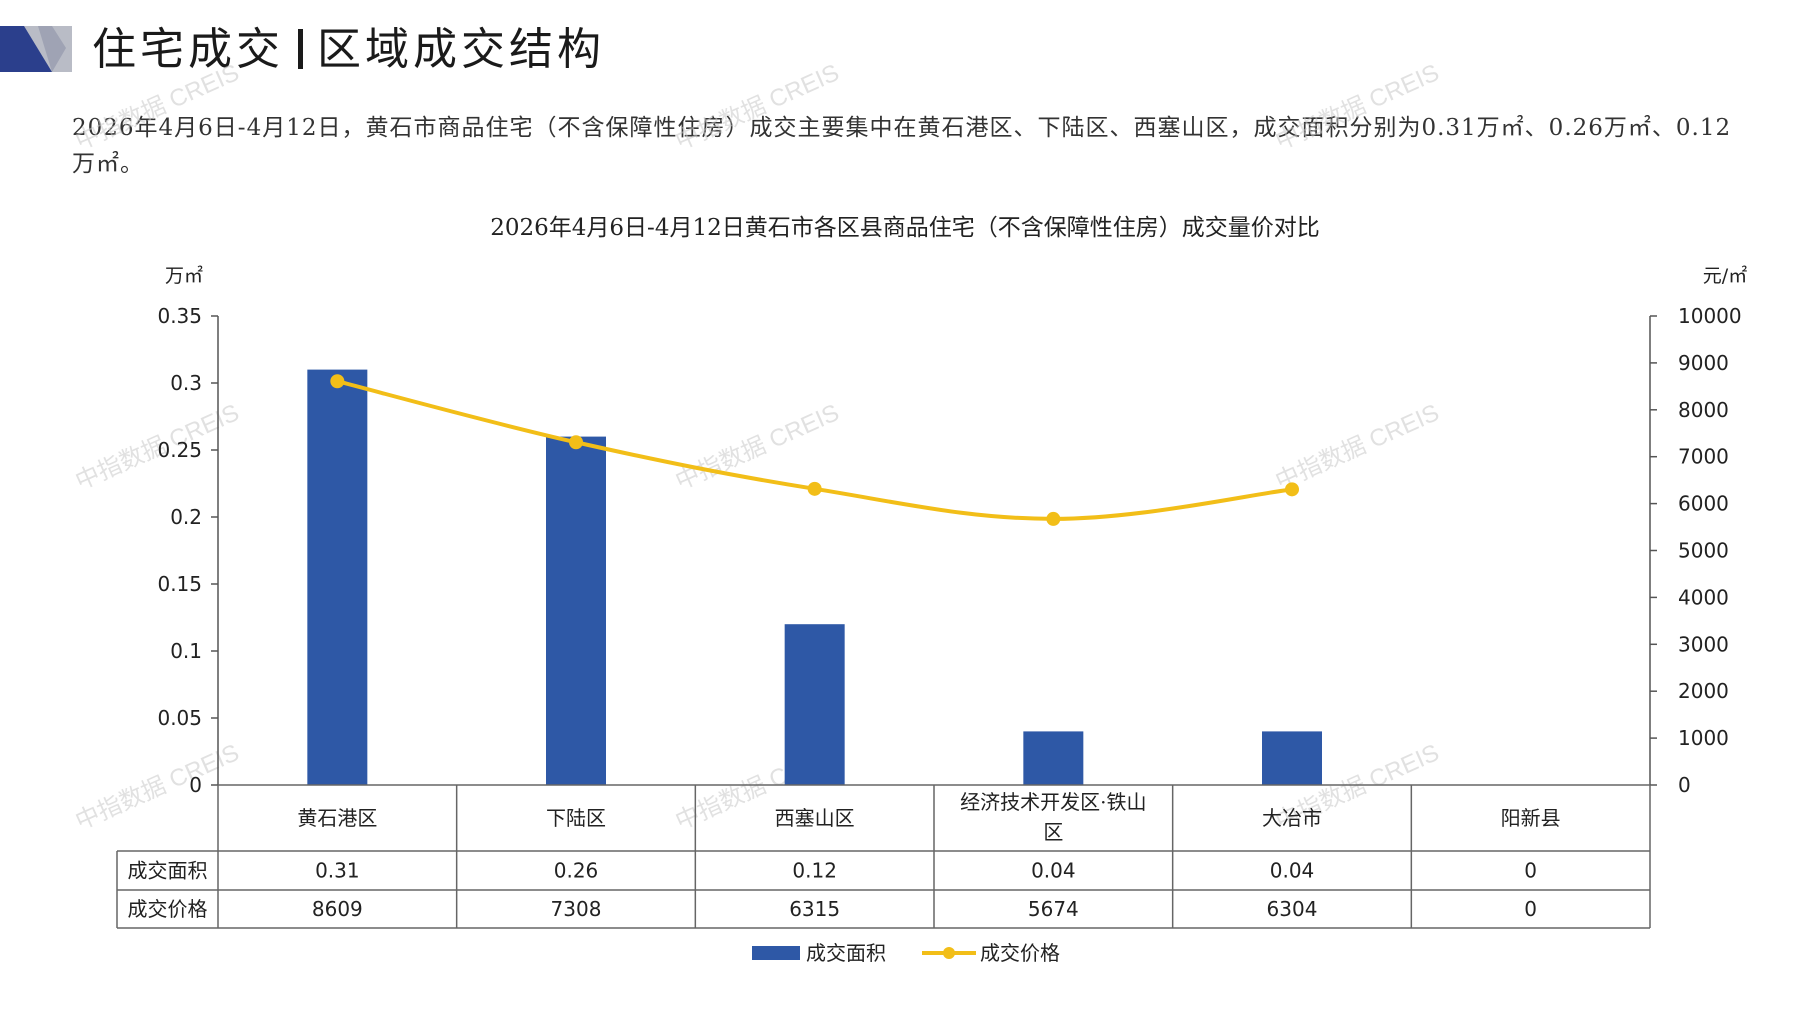  Describe the element at coordinates (188, 49) in the screenshot. I see `page-title-left: 住宅成交` at that location.